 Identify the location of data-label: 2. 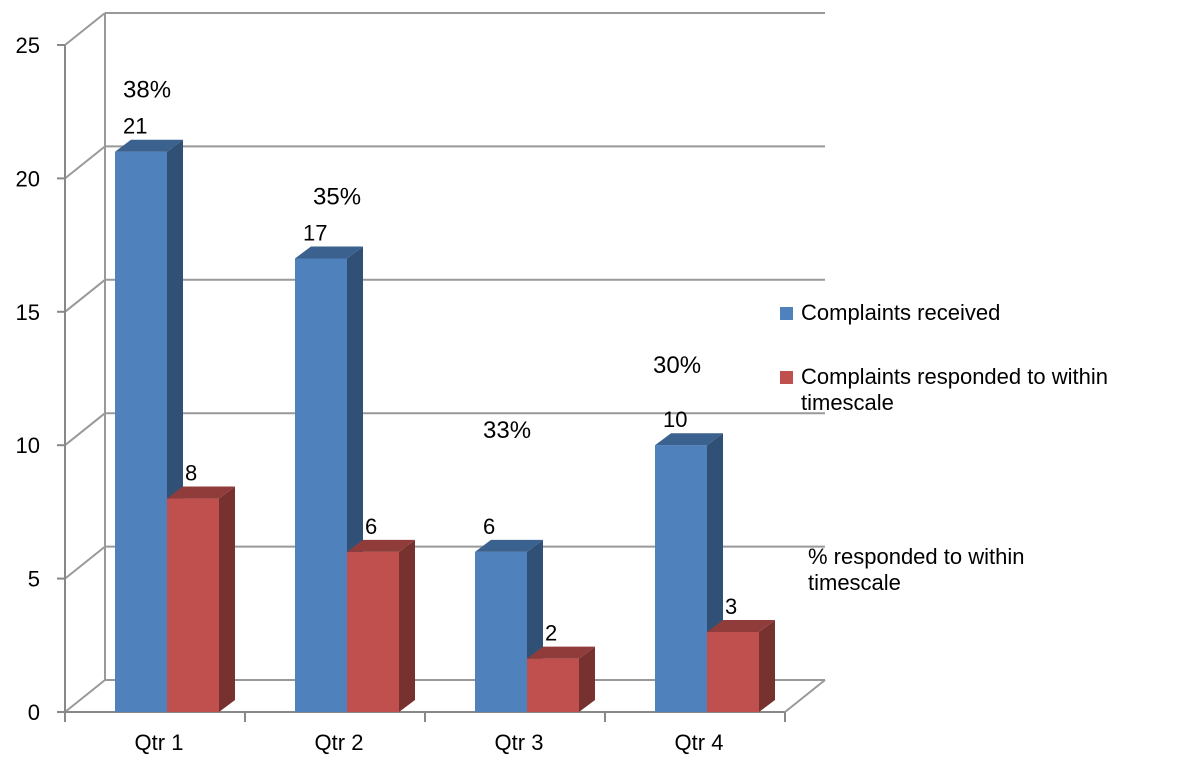
(551, 633).